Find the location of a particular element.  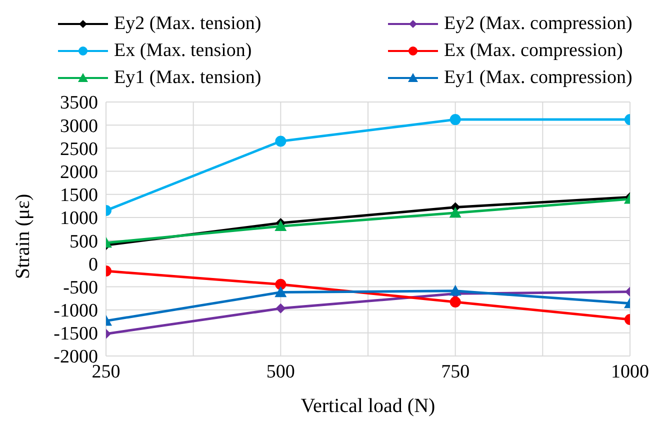

legend-label: Ex (Max. tension) is located at coordinates (183, 51).